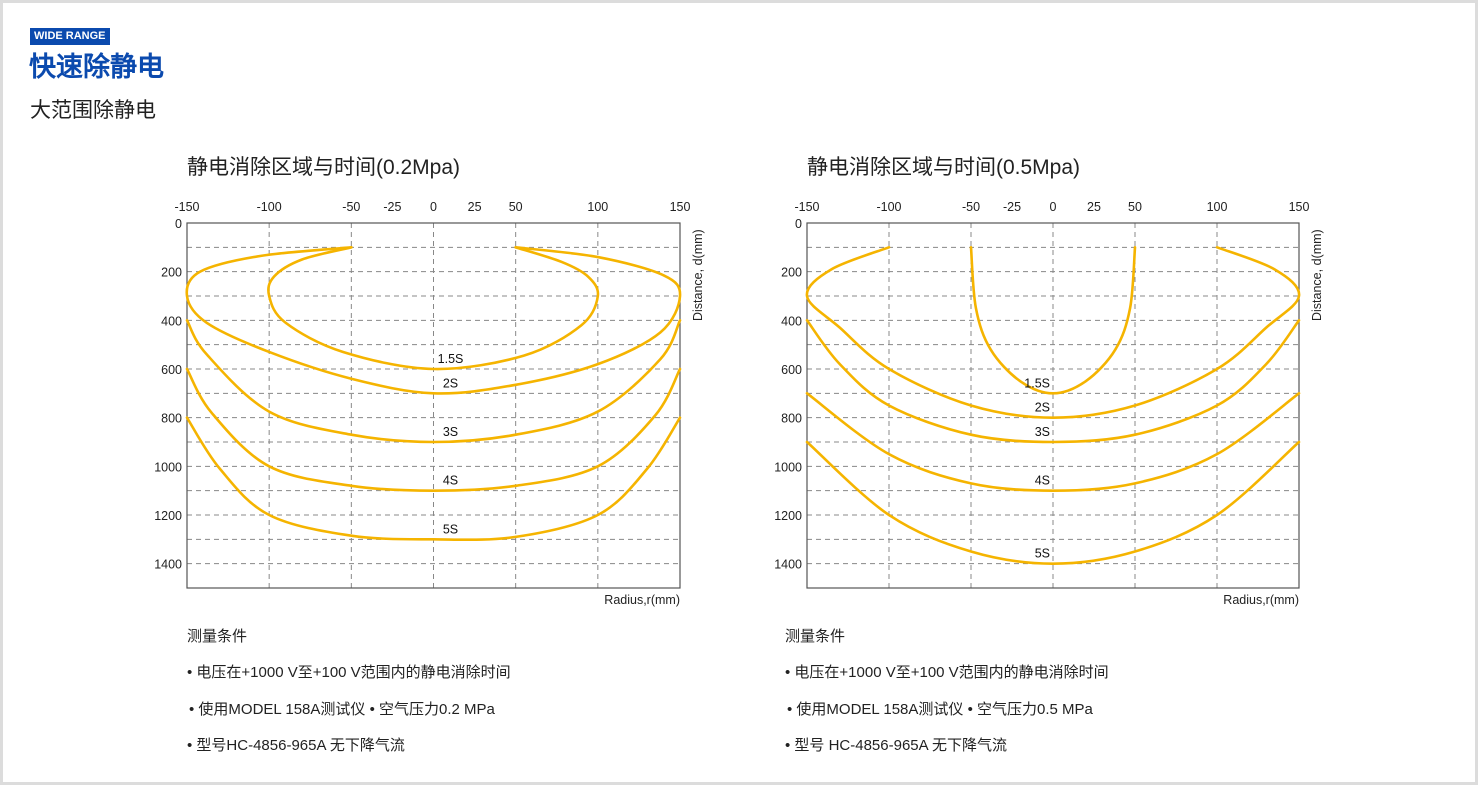  What do you see at coordinates (96, 67) in the screenshot?
I see `page-title: 快速除静电` at bounding box center [96, 67].